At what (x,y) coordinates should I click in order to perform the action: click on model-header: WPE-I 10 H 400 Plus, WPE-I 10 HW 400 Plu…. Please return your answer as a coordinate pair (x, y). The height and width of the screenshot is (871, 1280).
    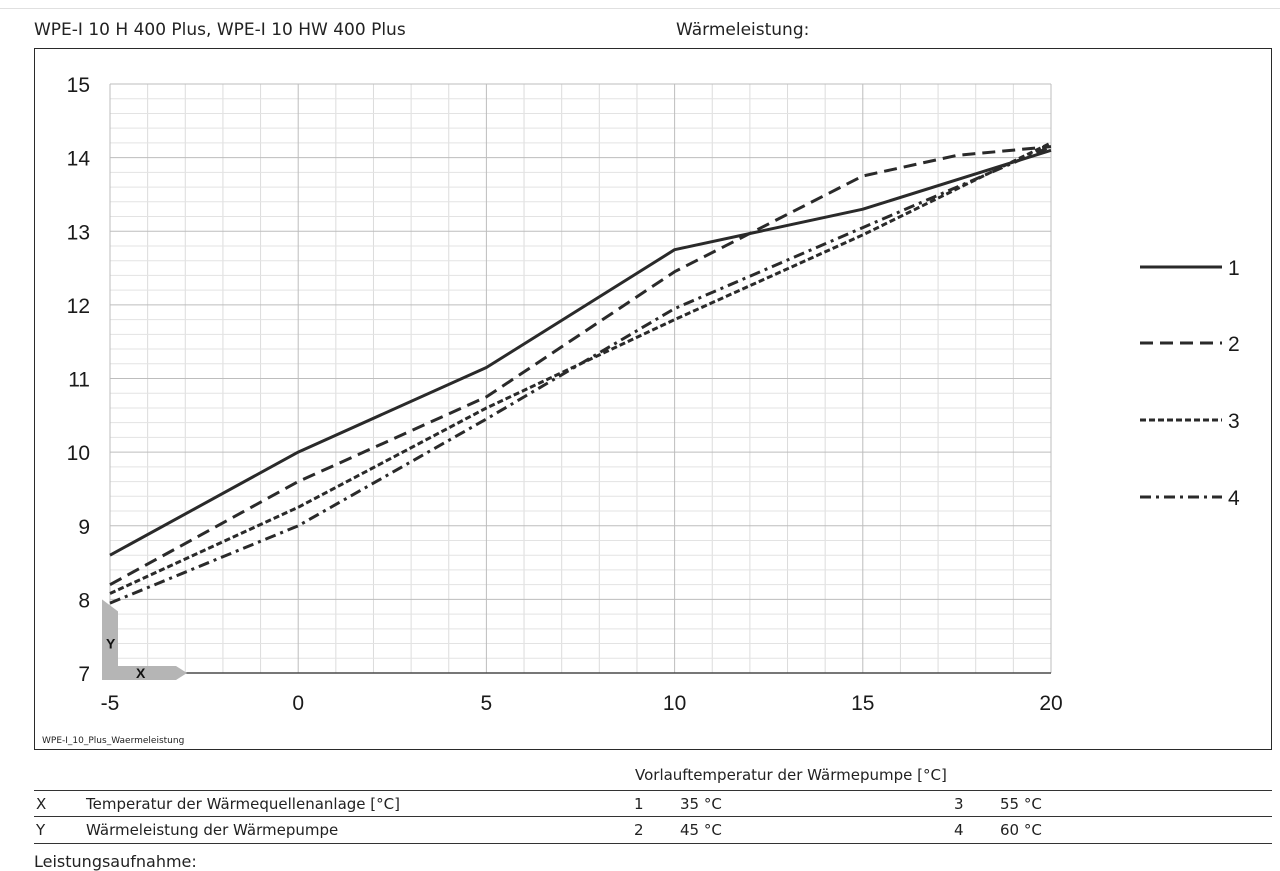
    Looking at the image, I should click on (220, 30).